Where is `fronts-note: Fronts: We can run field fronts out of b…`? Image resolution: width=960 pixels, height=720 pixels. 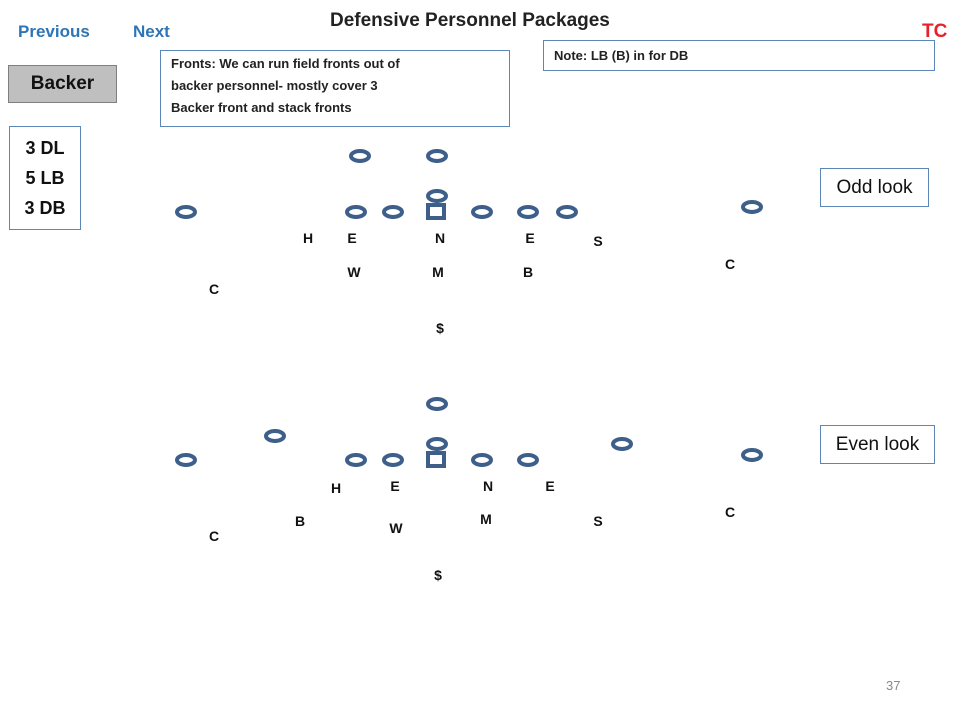 fronts-note: Fronts: We can run field fronts out of b… is located at coordinates (335, 88).